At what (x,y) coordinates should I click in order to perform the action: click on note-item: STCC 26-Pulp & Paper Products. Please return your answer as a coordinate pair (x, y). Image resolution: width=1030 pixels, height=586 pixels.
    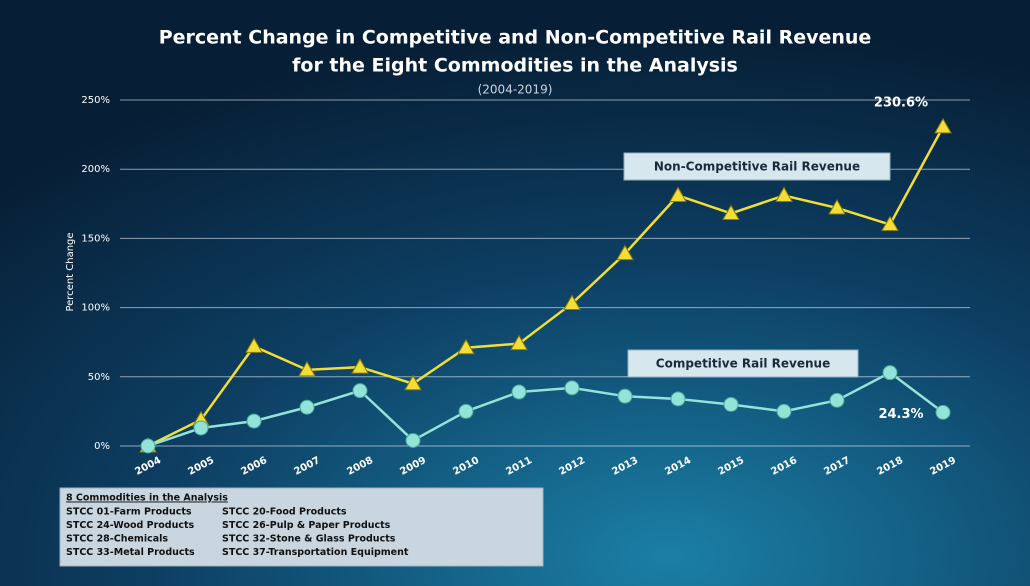
    Looking at the image, I should click on (306, 525).